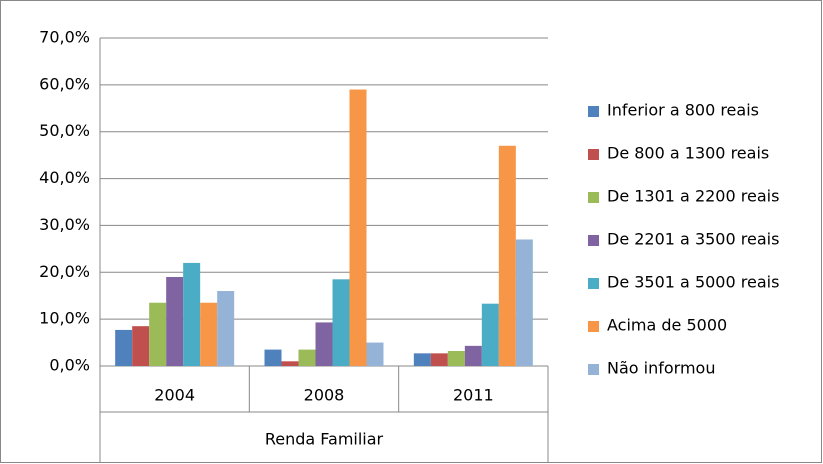  What do you see at coordinates (64, 37) in the screenshot?
I see `y-tick-label: 70,0%` at bounding box center [64, 37].